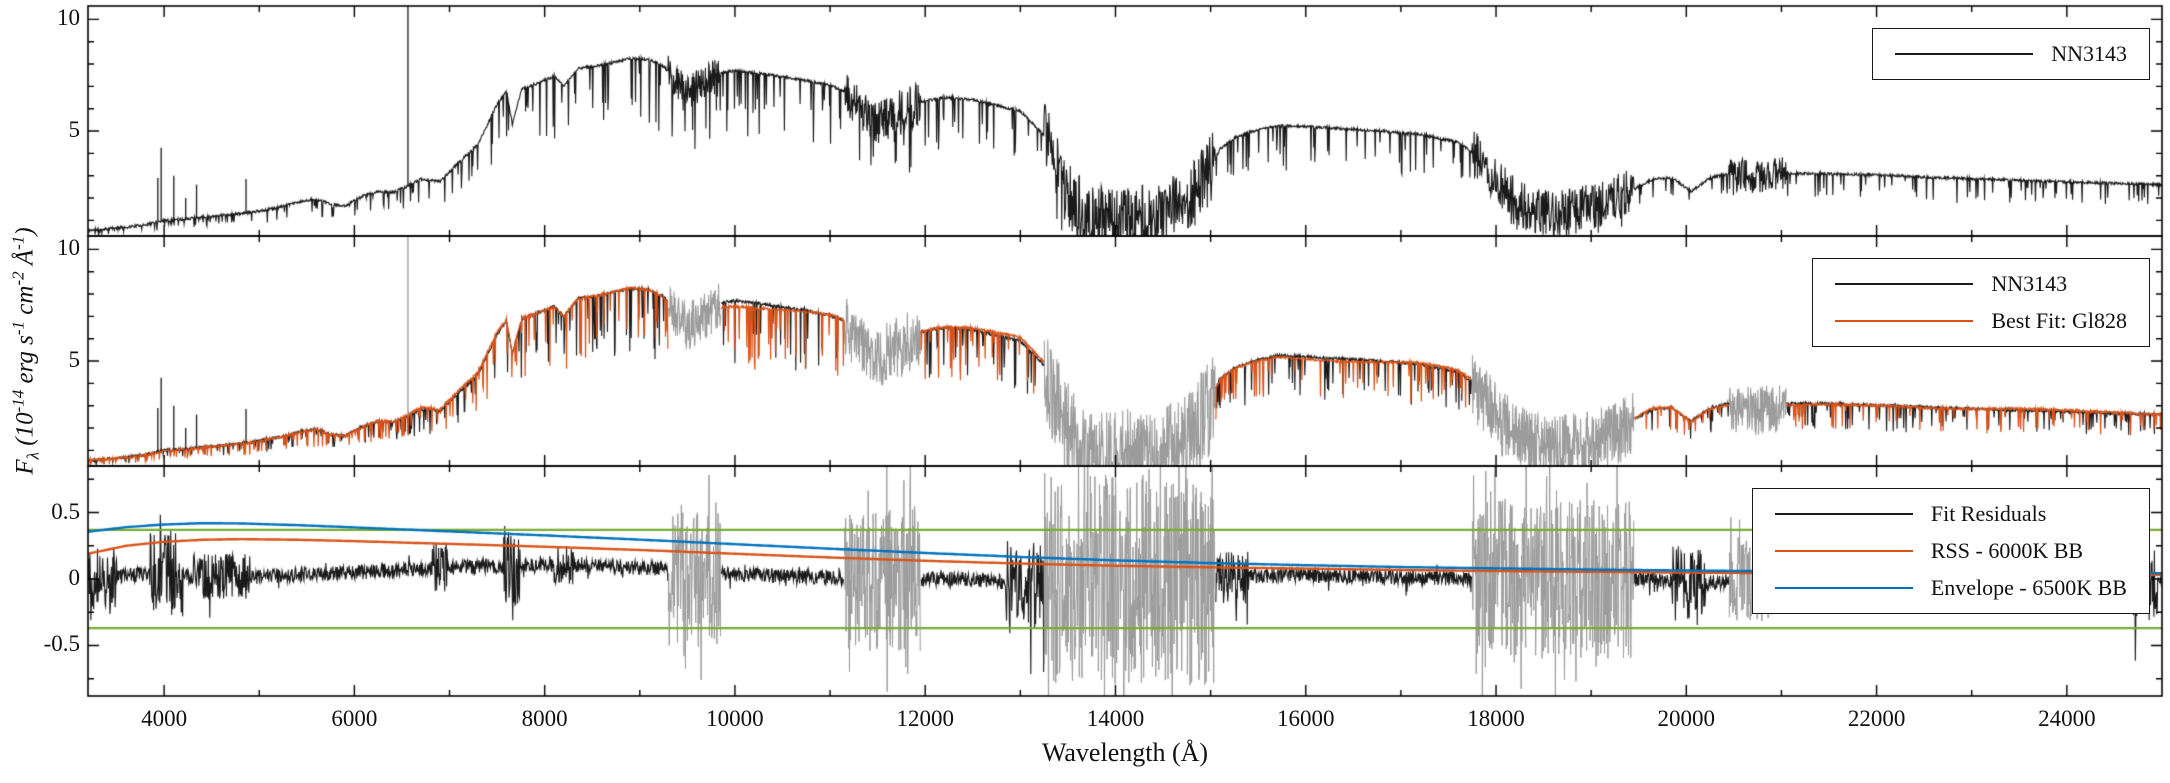 Image resolution: width=2170 pixels, height=783 pixels. Describe the element at coordinates (1981, 302) in the screenshot. I see `legend-best-fit: NN3143 Best Fit: Gl828` at that location.